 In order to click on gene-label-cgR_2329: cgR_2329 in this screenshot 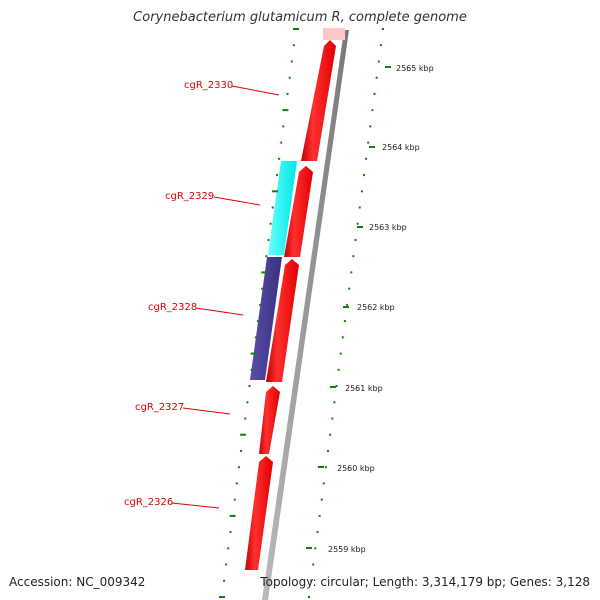, I will do `click(190, 196)`.